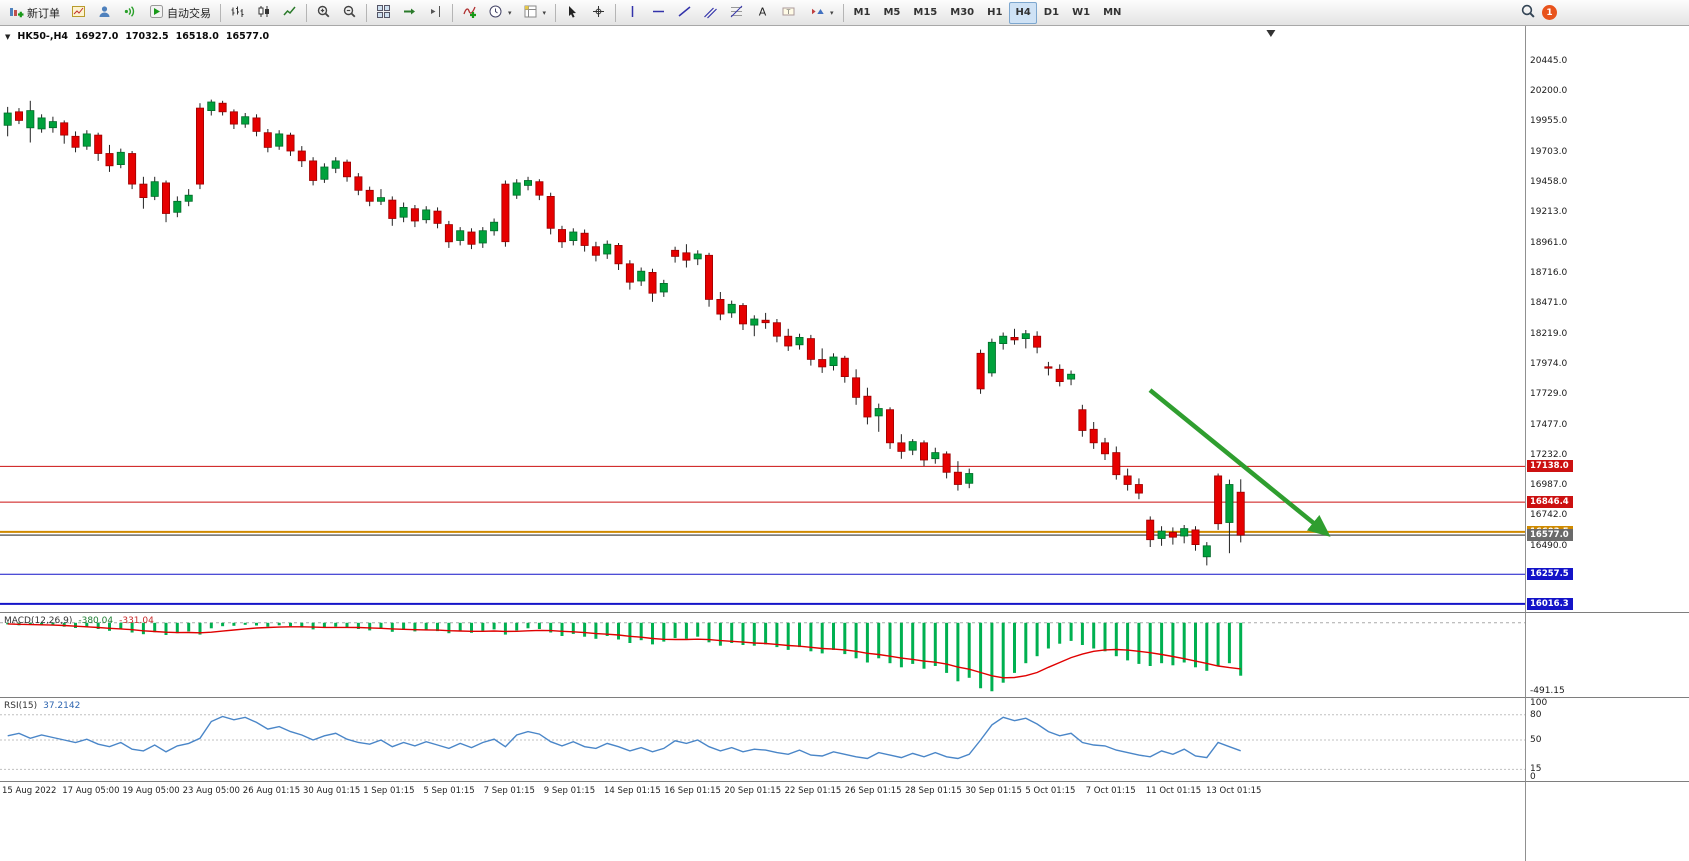 Image resolution: width=1689 pixels, height=861 pixels. I want to click on channel-button, so click(710, 13).